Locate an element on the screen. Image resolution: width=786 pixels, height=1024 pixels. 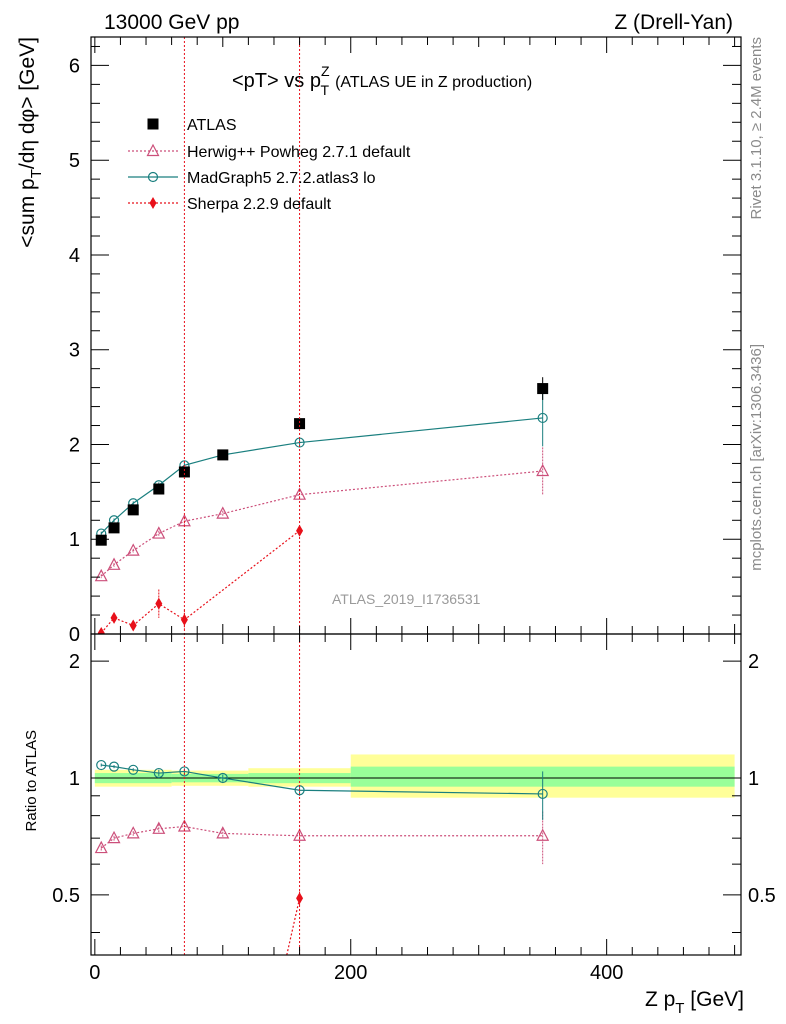
chart-title: <pT> vs pZ T (ATLAS UE in Z production) is located at coordinates (382, 80).